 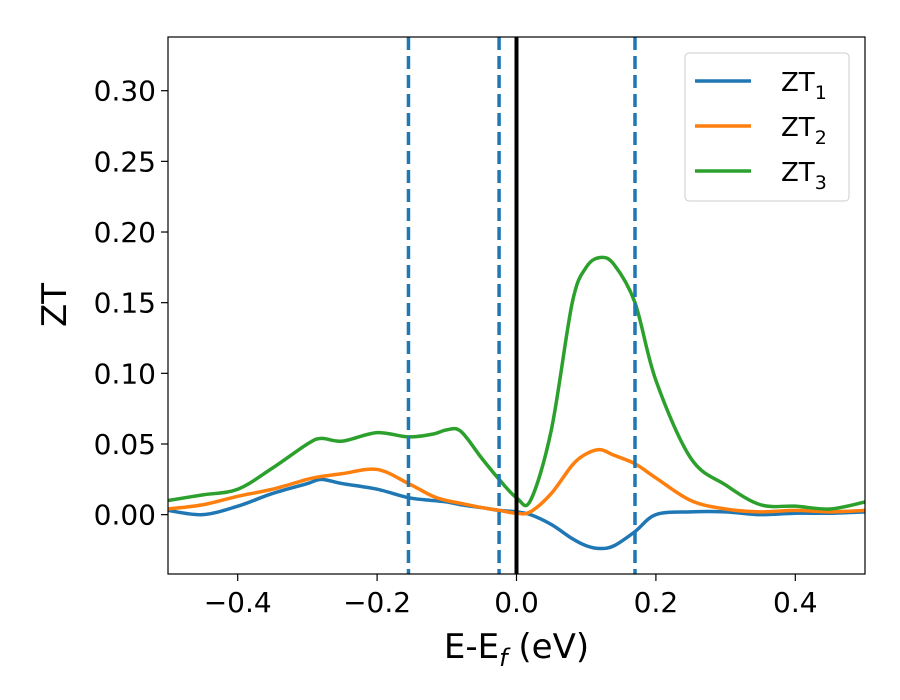 I want to click on y-tick-label: 0.20, so click(x=125, y=232).